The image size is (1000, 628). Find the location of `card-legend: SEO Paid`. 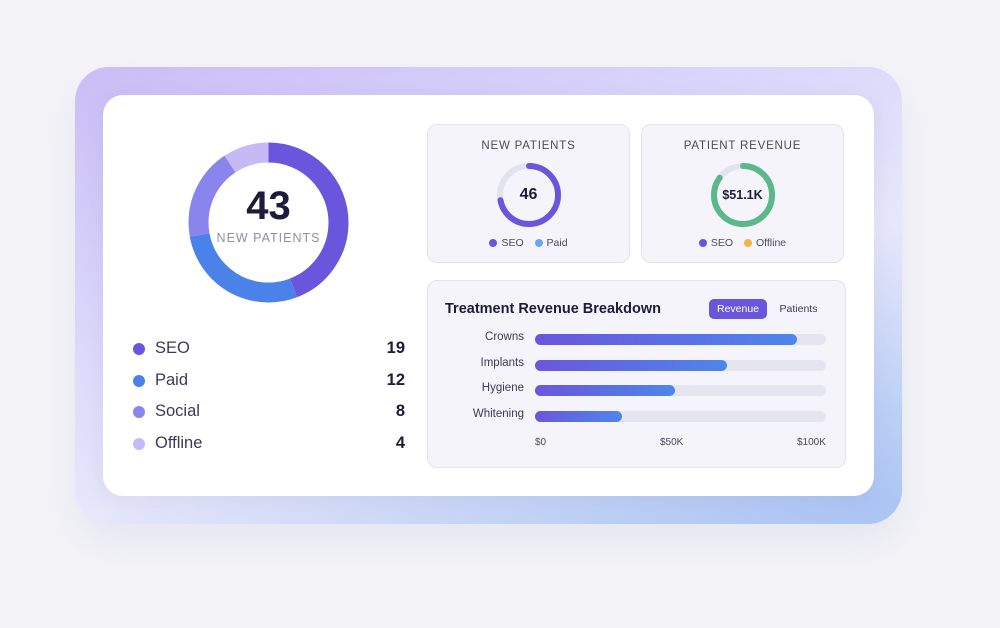

card-legend: SEO Paid is located at coordinates (528, 243).